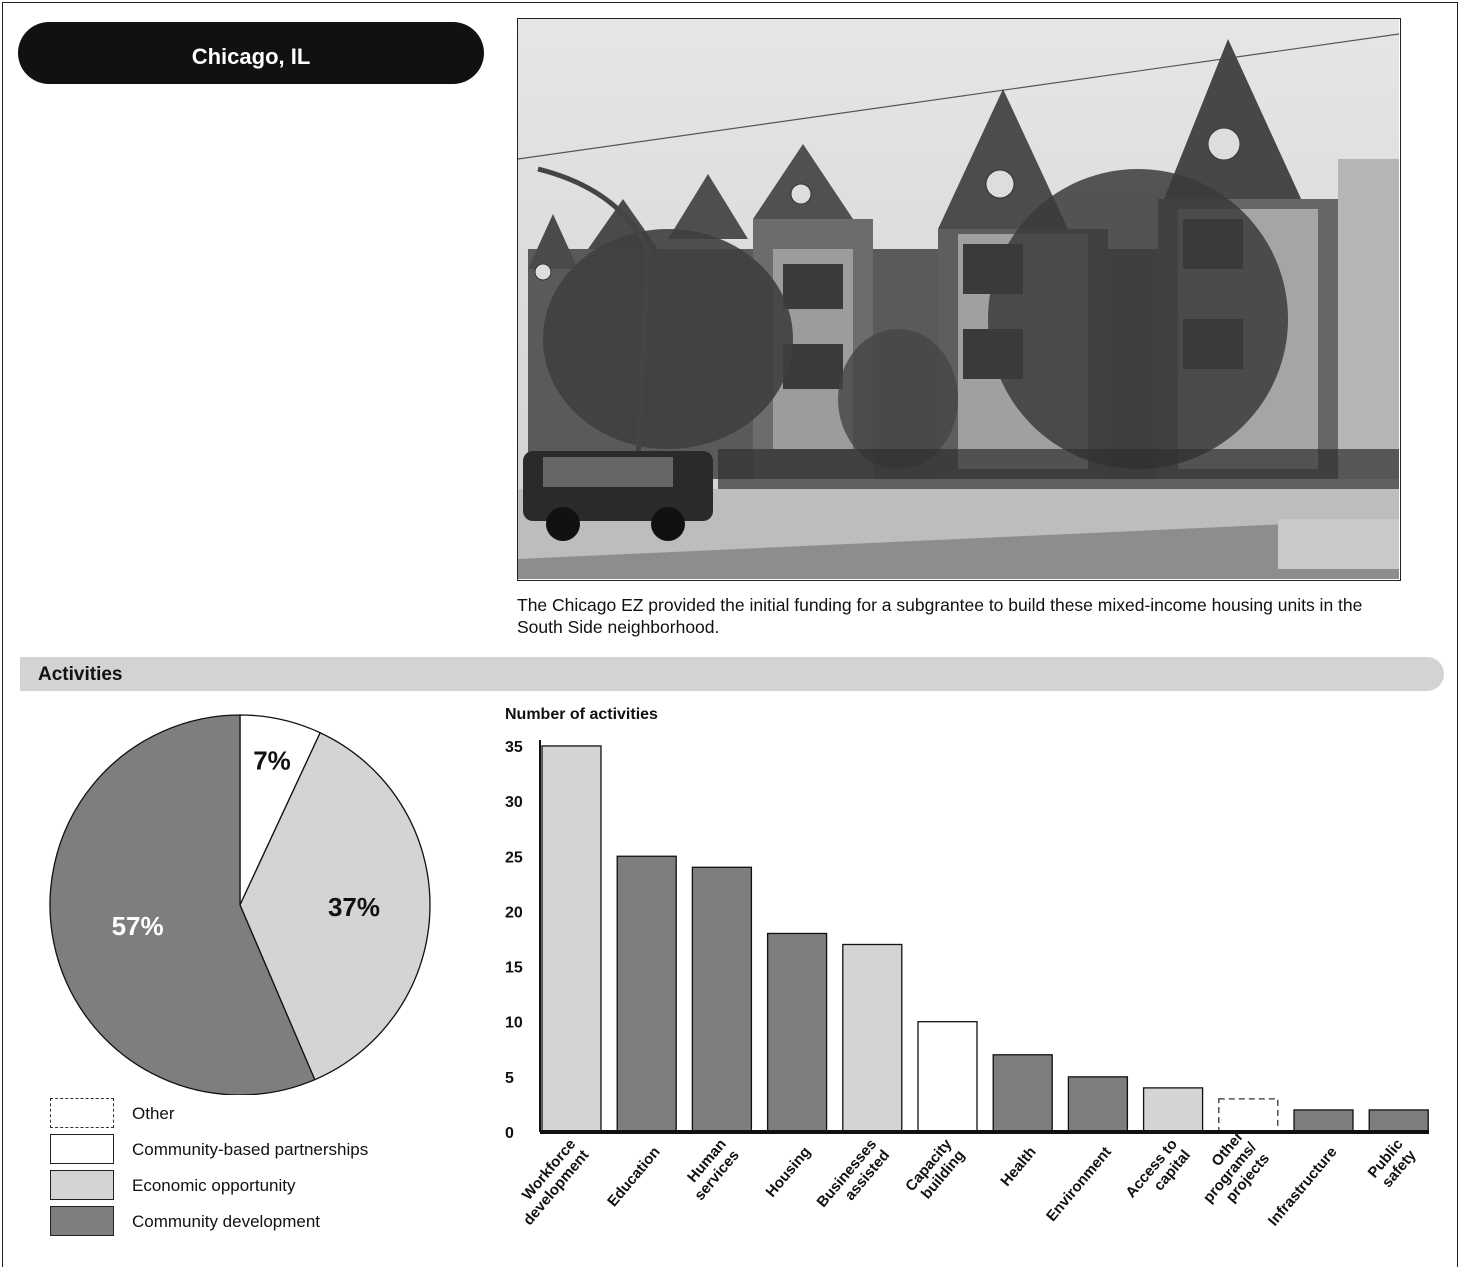 The width and height of the screenshot is (1460, 1269). I want to click on x-tick-label-public-safety: Publicsafety, so click(1392, 1163).